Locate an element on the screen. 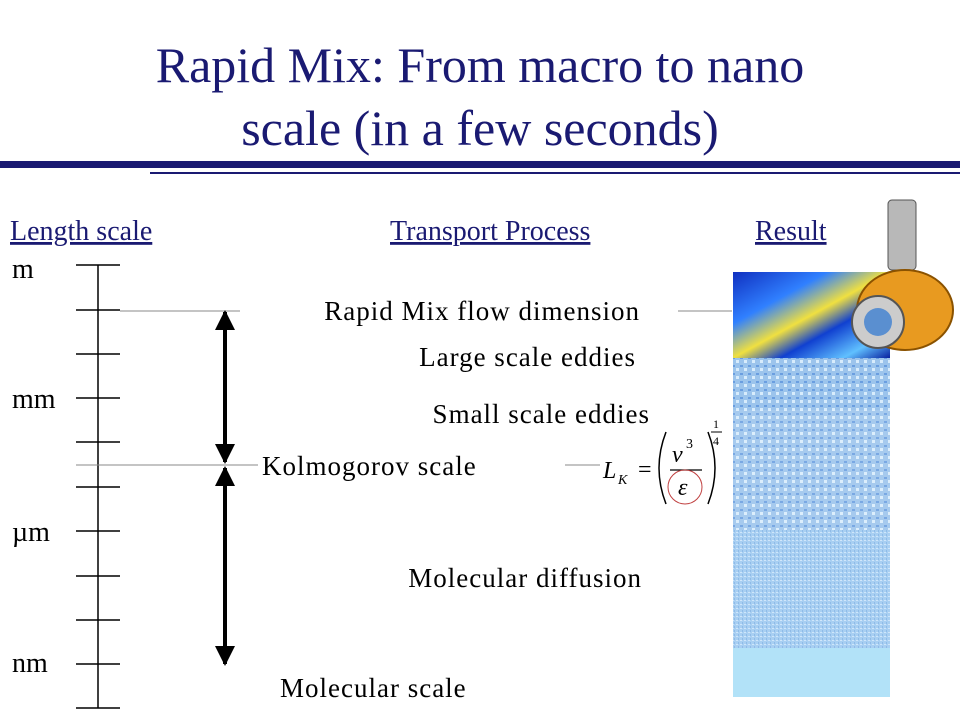 Image resolution: width=960 pixels, height=720 pixels. formula-denominator: ε is located at coordinates (683, 488).